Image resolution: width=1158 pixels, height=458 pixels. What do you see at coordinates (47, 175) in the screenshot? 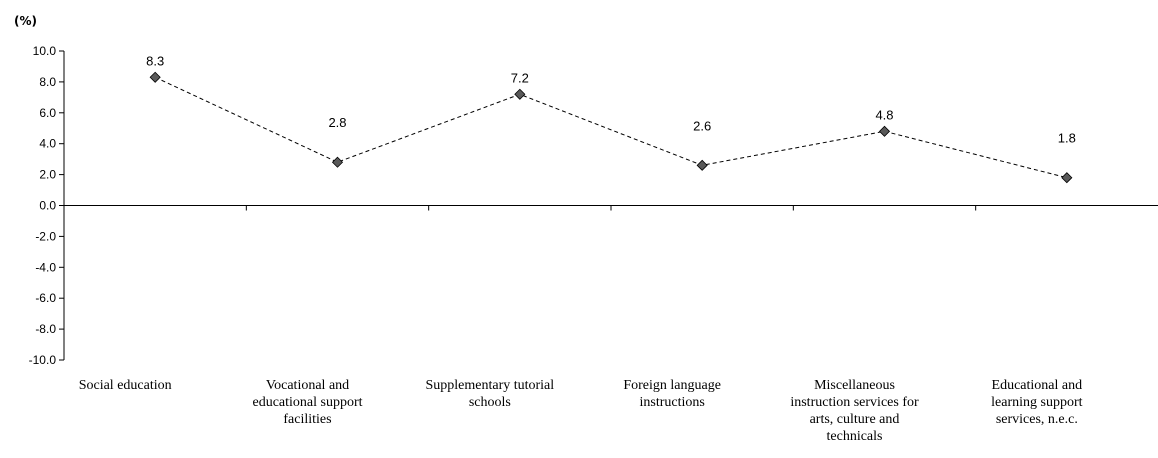
I see `y-tick-label: 2.0` at bounding box center [47, 175].